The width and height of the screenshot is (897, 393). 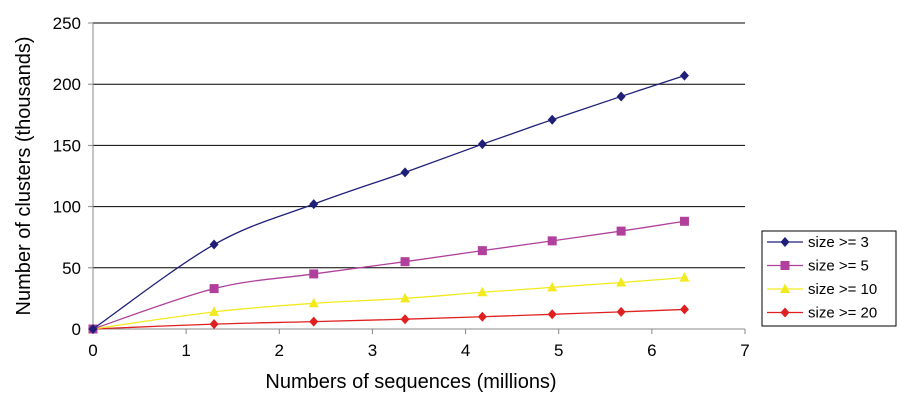 What do you see at coordinates (24, 175) in the screenshot?
I see `y-axis-title: Number of clusters (thousands)` at bounding box center [24, 175].